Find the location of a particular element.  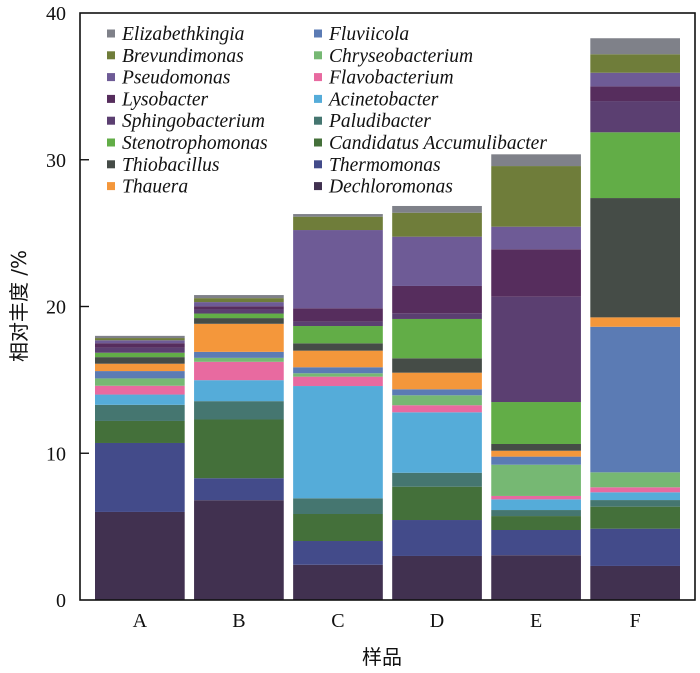

bar-segment-e-thermomonas is located at coordinates (536, 543).